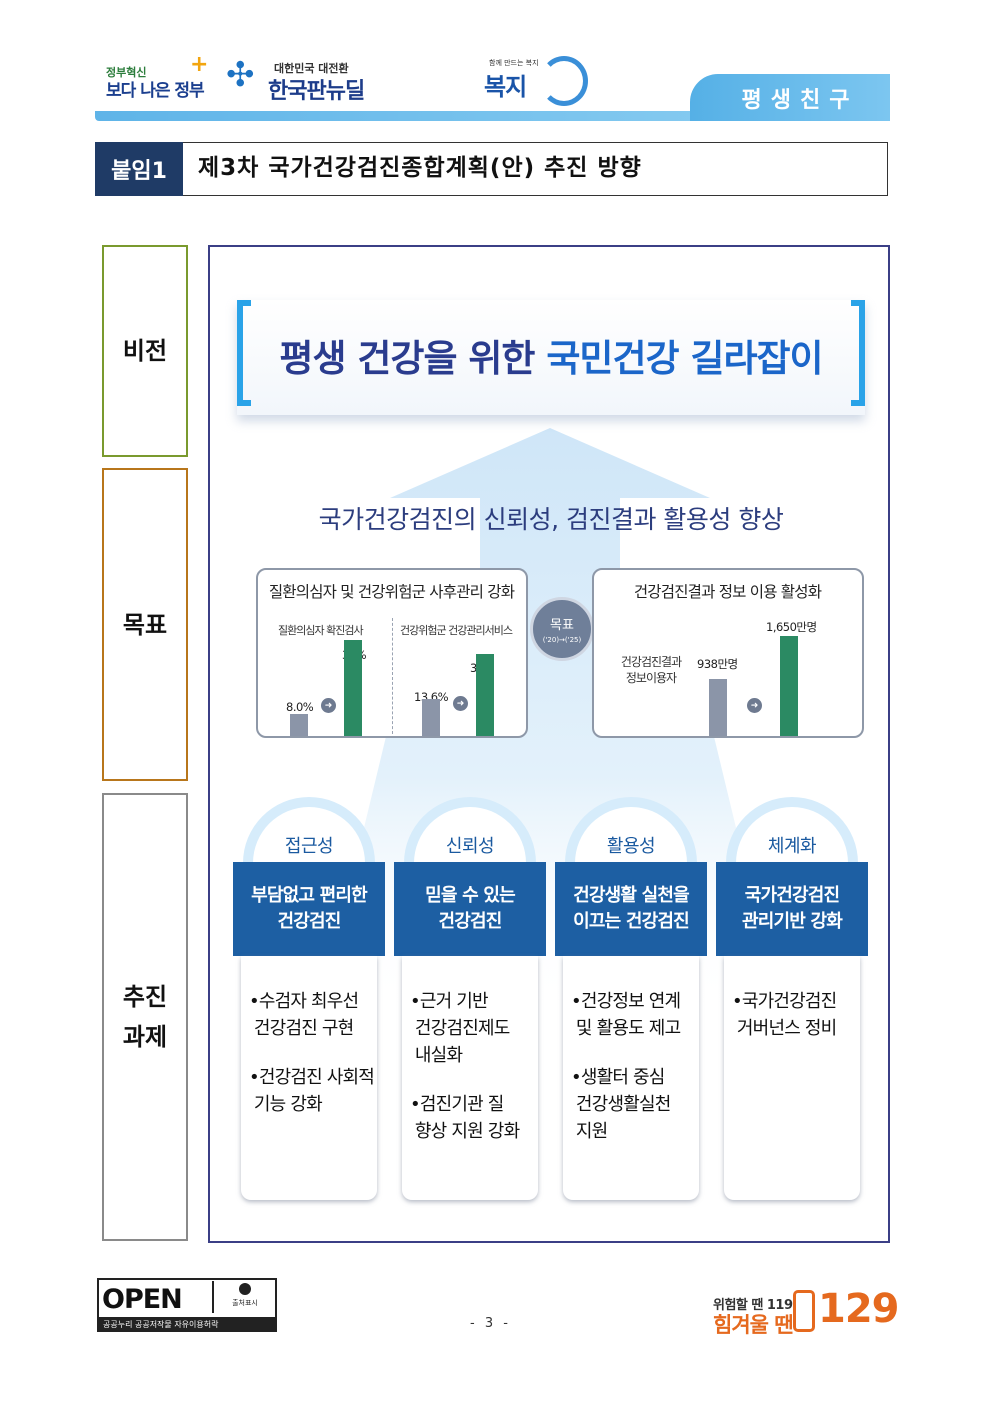 This screenshot has width=992, height=1403. What do you see at coordinates (470, 1078) in the screenshot?
I see `task-card: •근거 기반 건강검진제도 내실화 •검진기관 질 향상 지원 강화` at bounding box center [470, 1078].